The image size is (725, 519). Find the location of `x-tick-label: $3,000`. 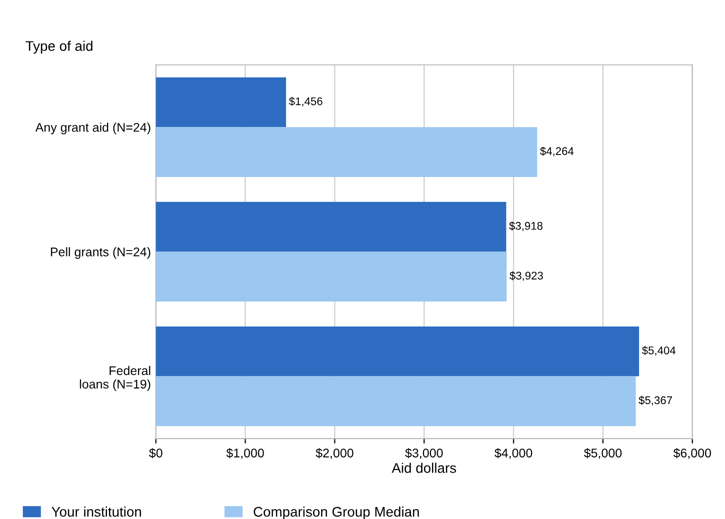

x-tick-label: $3,000 is located at coordinates (424, 453).